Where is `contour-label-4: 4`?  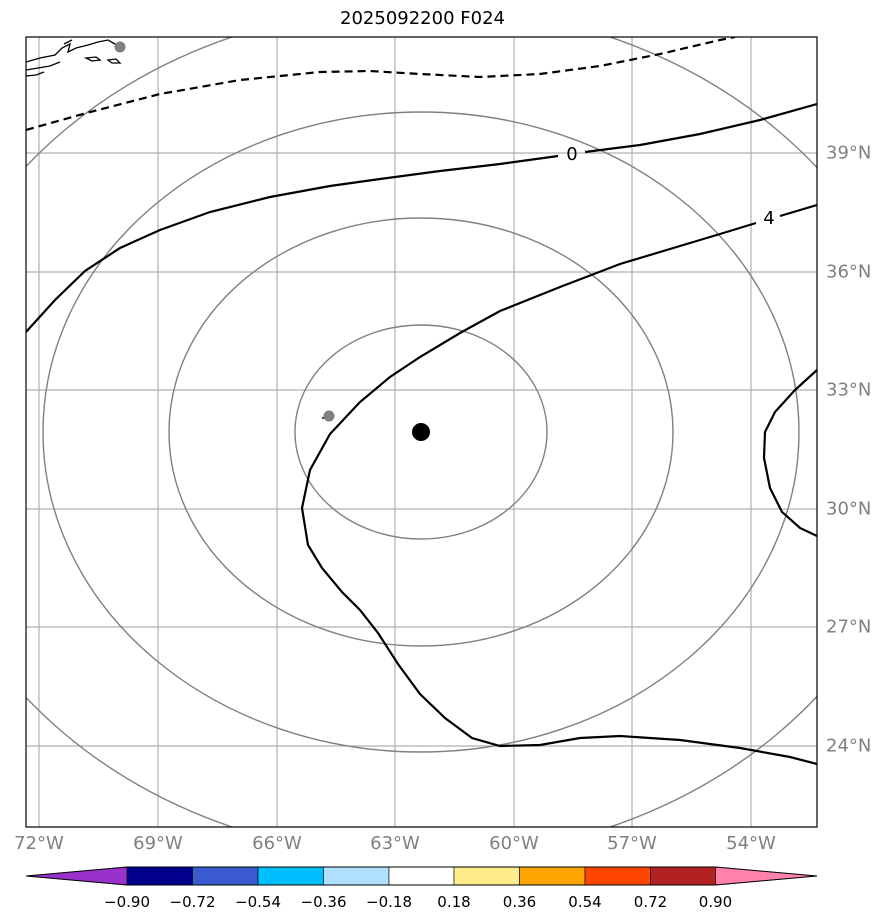
contour-label-4: 4 is located at coordinates (768, 218).